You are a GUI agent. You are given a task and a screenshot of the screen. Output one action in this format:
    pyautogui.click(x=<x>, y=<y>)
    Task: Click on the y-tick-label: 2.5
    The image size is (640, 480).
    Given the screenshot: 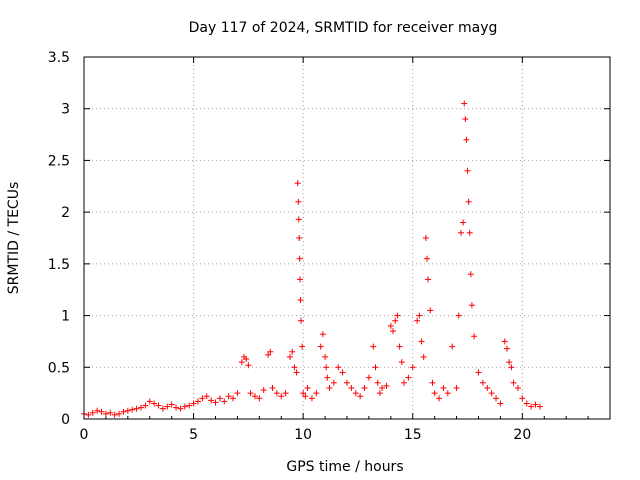 What is the action you would take?
    pyautogui.click(x=59, y=161)
    